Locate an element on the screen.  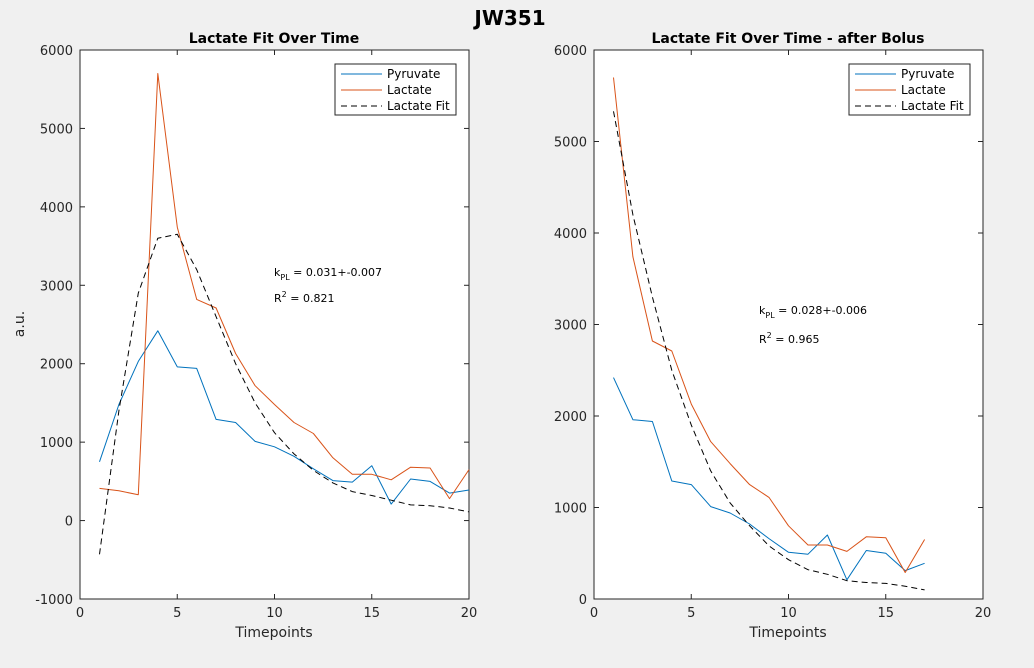
kpl-annotation: kPL = 0.028+-0.006 is located at coordinates (813, 312).